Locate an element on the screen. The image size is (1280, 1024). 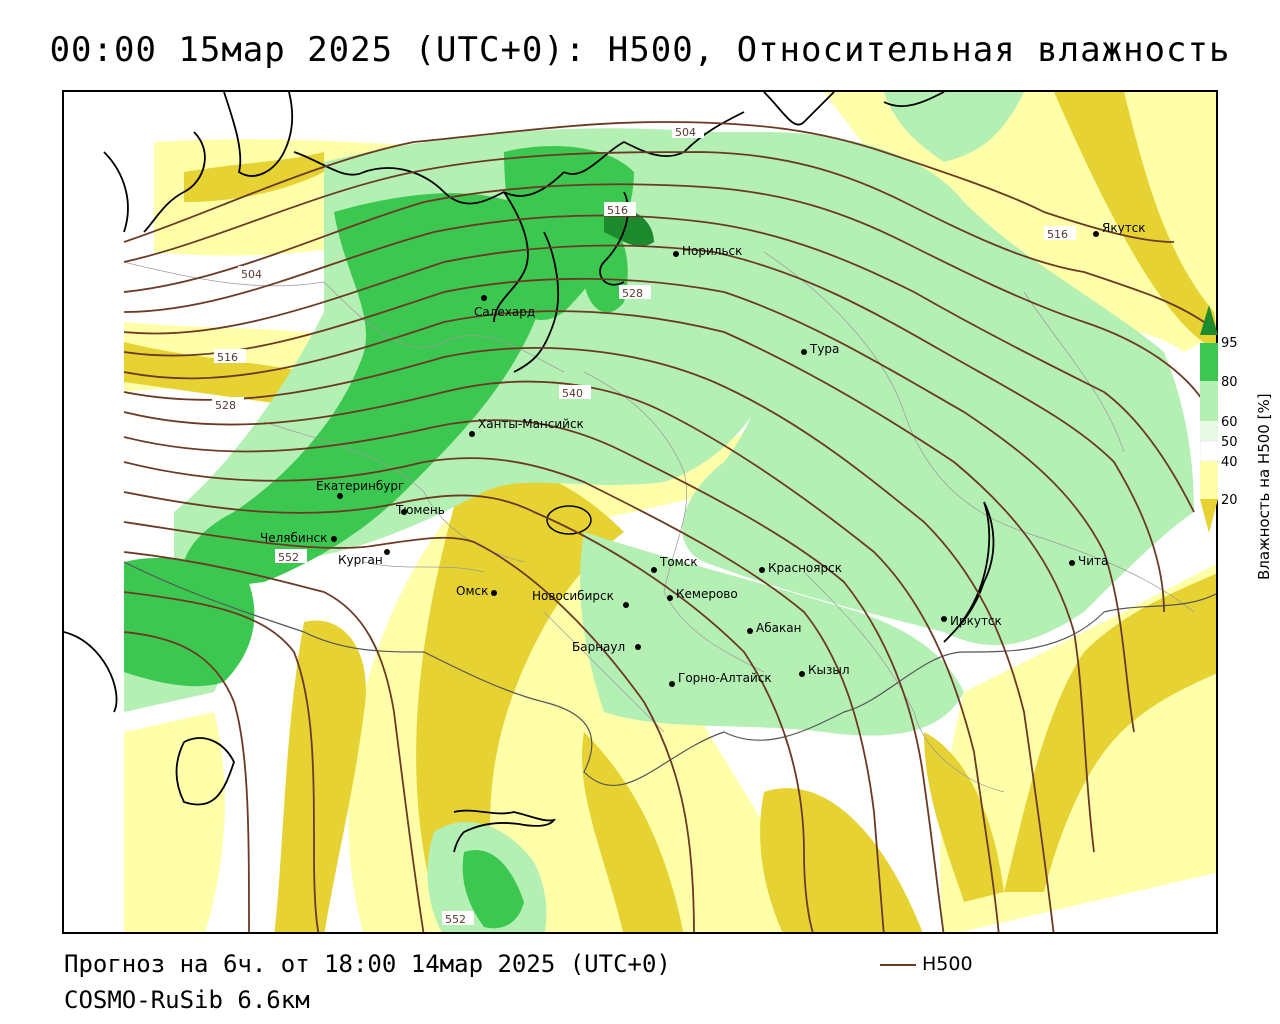
city-label: Салехард is located at coordinates (504, 312).